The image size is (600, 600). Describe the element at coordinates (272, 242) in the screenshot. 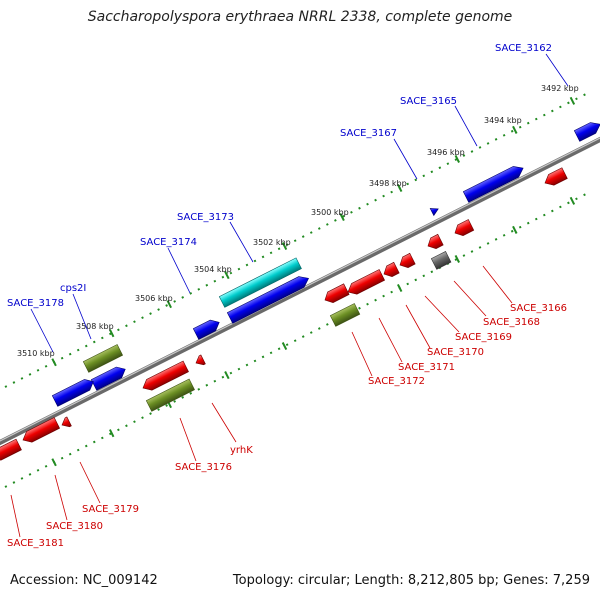

I see `kbp-label: 3502 kbp` at that location.